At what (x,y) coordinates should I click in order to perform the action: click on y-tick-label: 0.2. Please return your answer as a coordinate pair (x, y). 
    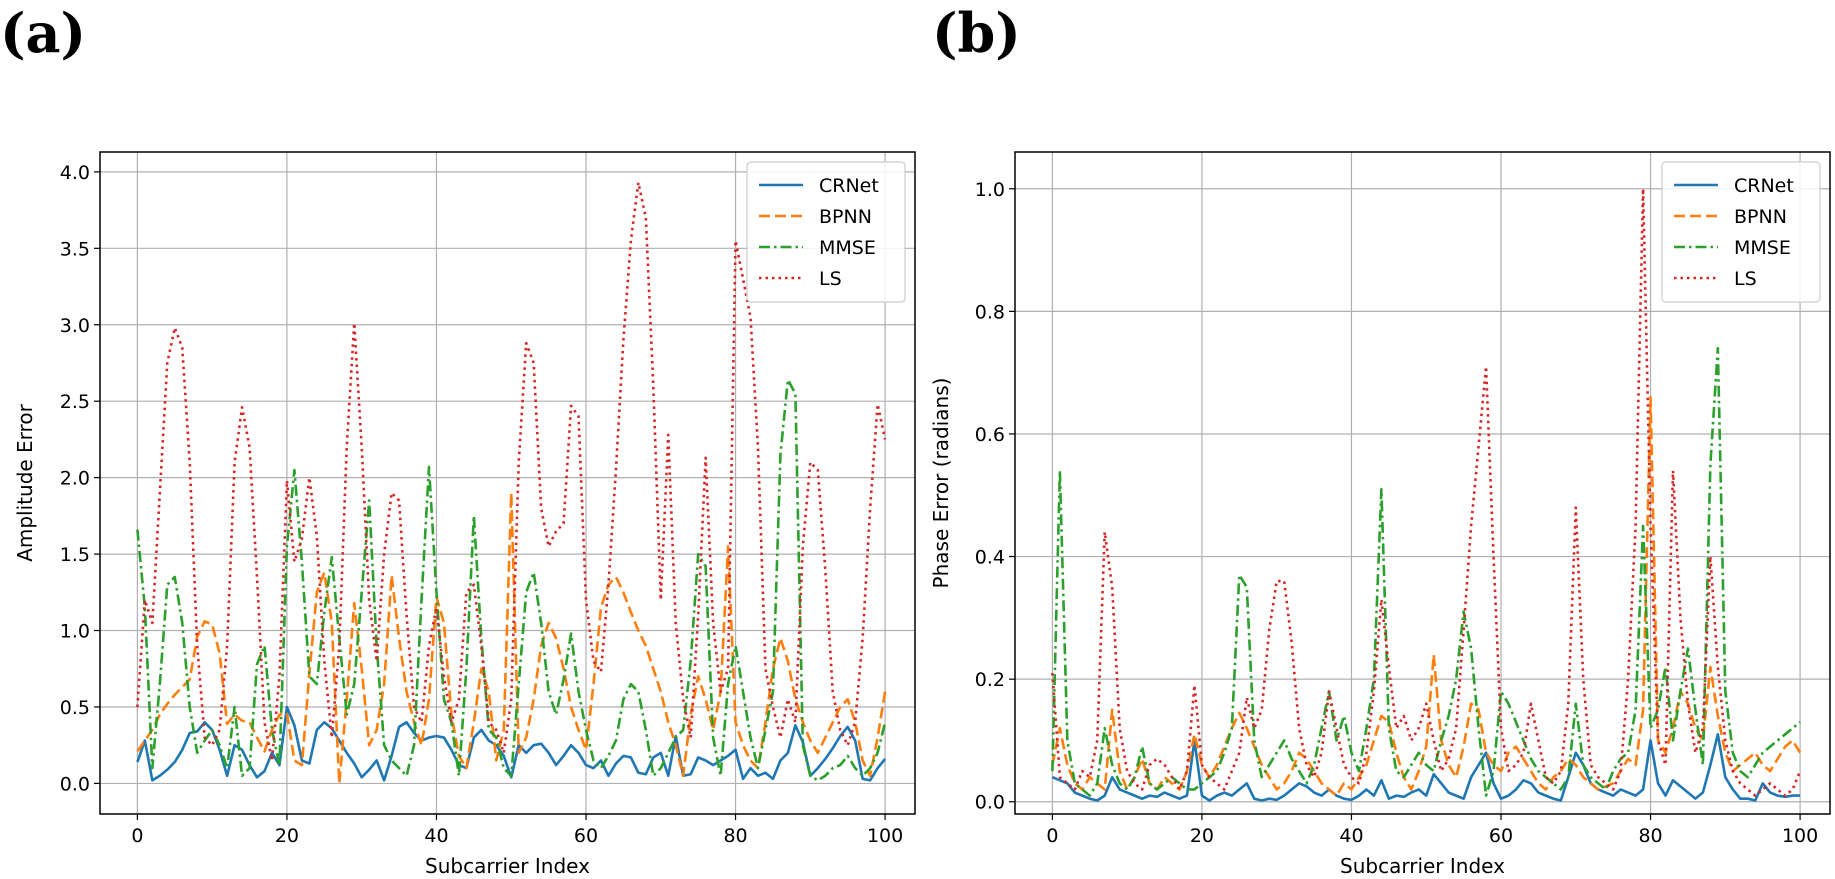
    Looking at the image, I should click on (990, 680).